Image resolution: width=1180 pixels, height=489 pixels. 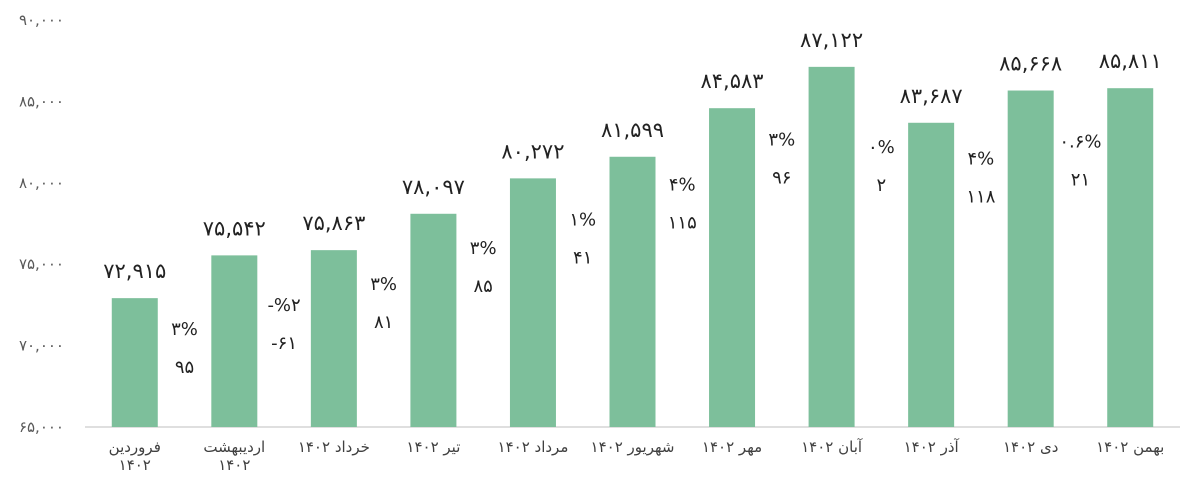 What do you see at coordinates (932, 447) in the screenshot?
I see `x-tick-label: آذر ۱۴۰۲` at bounding box center [932, 447].